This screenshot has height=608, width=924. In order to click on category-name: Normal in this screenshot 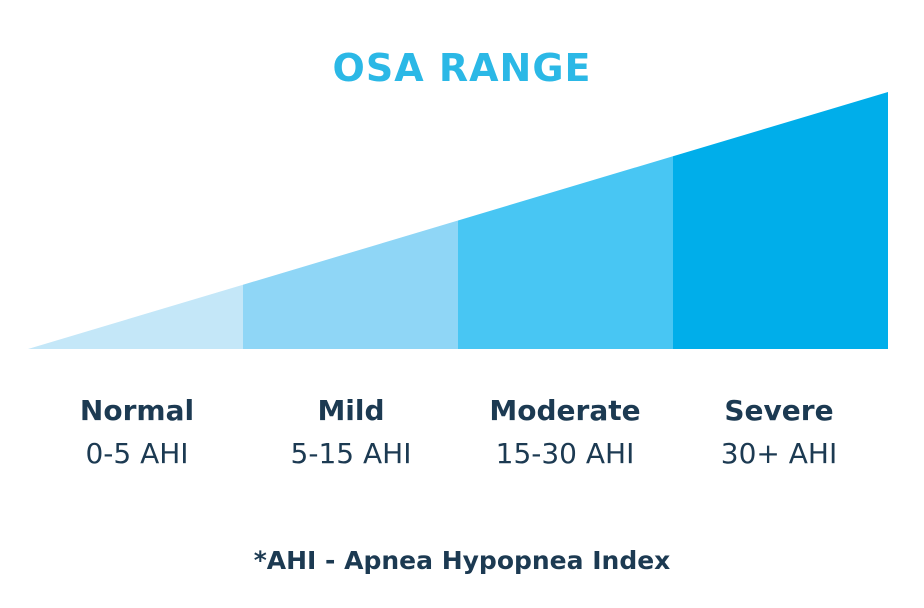, I will do `click(137, 410)`.